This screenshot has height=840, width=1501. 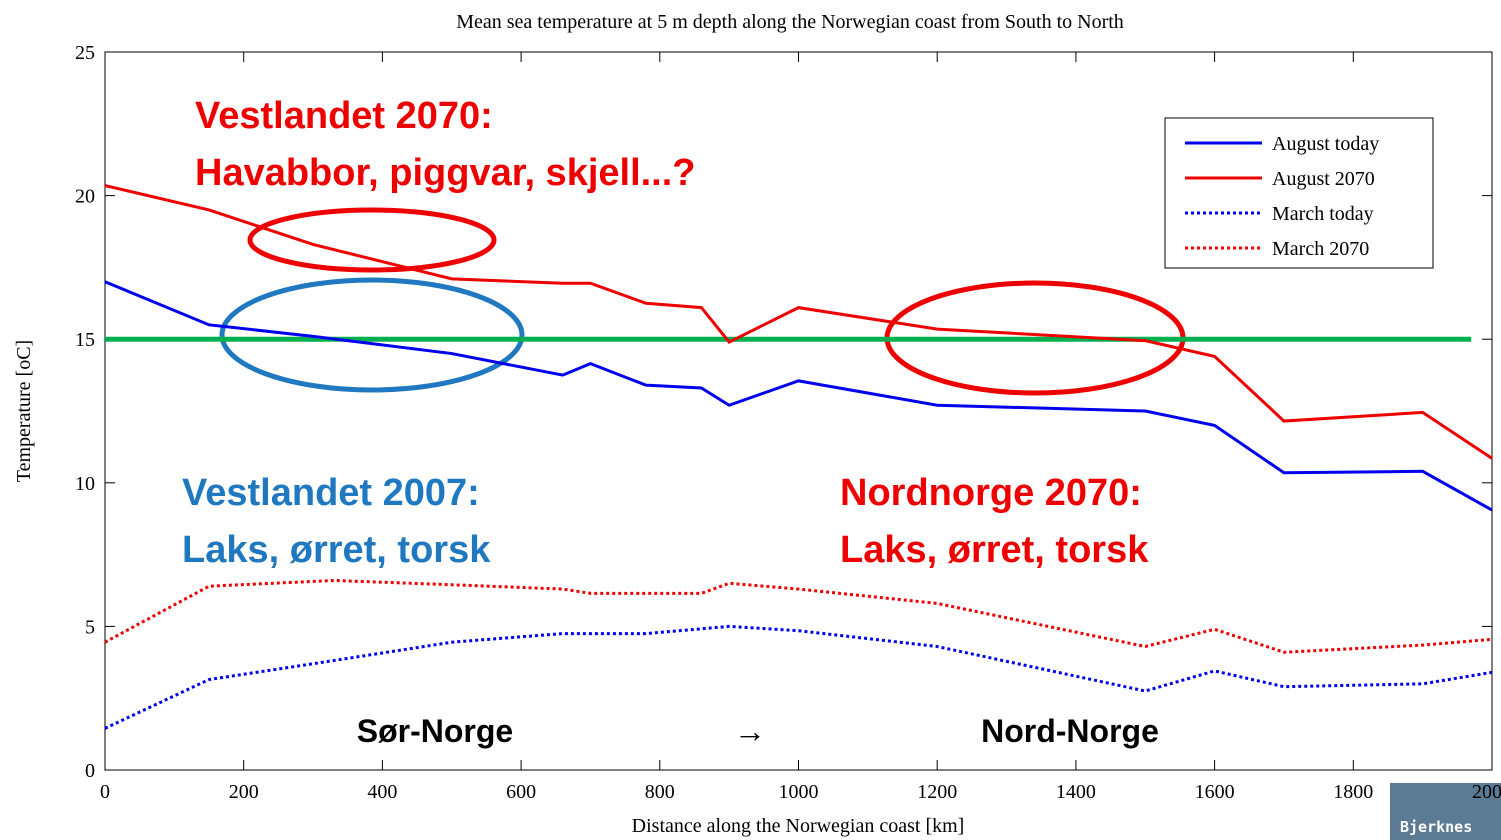 What do you see at coordinates (799, 792) in the screenshot?
I see `x-tick-label: 1000` at bounding box center [799, 792].